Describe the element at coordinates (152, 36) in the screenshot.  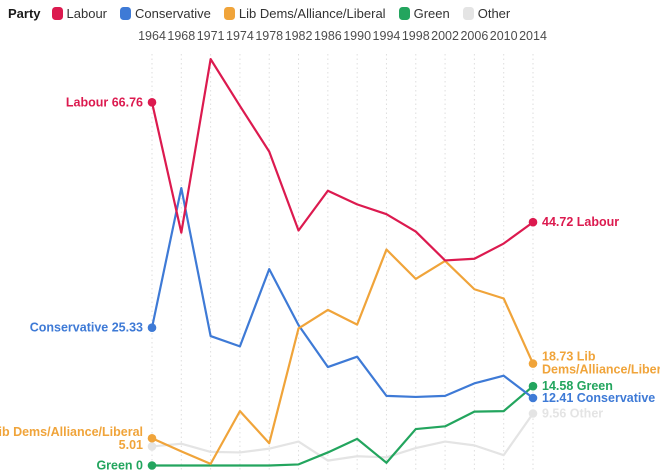
I see `x-axis-label-1964: 1964` at that location.